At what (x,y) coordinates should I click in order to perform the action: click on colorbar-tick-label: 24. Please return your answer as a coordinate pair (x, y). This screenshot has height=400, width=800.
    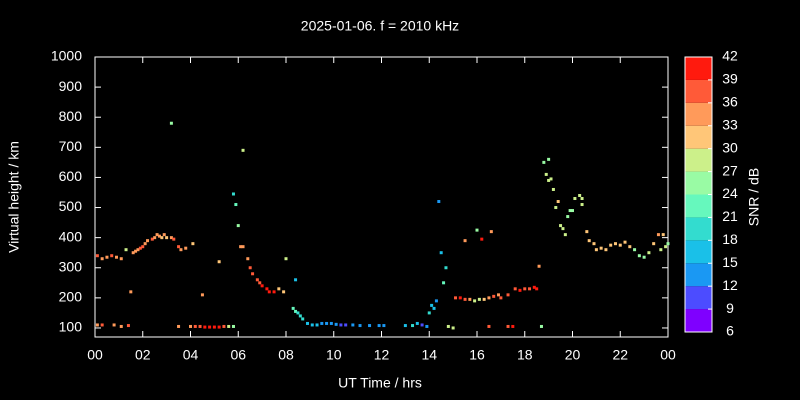
    Looking at the image, I should click on (730, 193).